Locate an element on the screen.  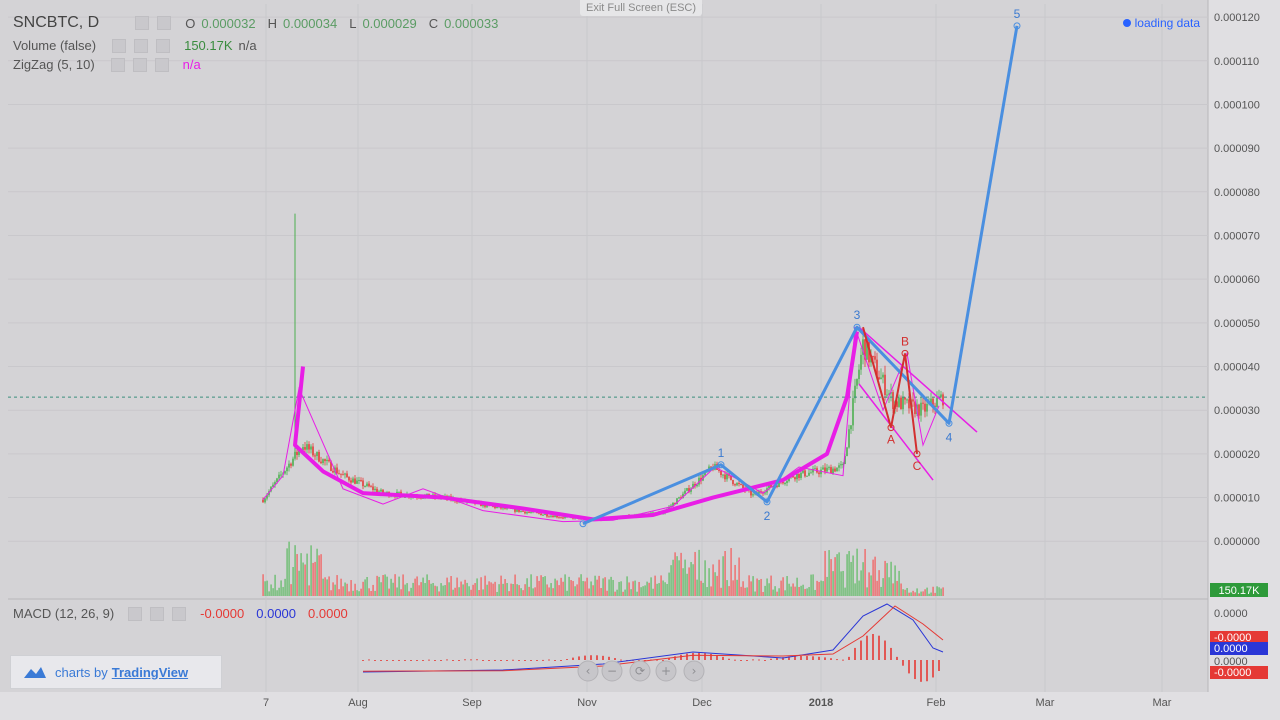
tradingview-badge: charts by TradingView is located at coordinates (116, 672).